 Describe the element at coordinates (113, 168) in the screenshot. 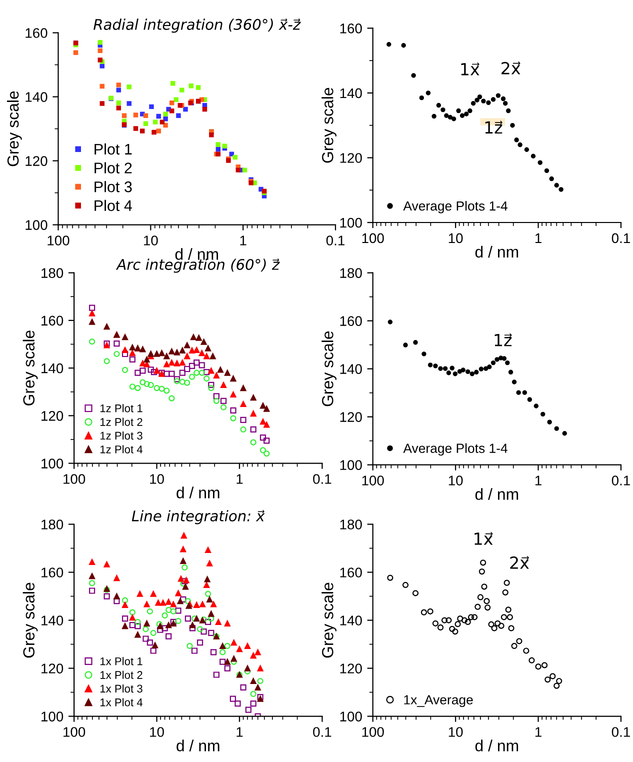

I see `legend-label: Plot 2` at that location.